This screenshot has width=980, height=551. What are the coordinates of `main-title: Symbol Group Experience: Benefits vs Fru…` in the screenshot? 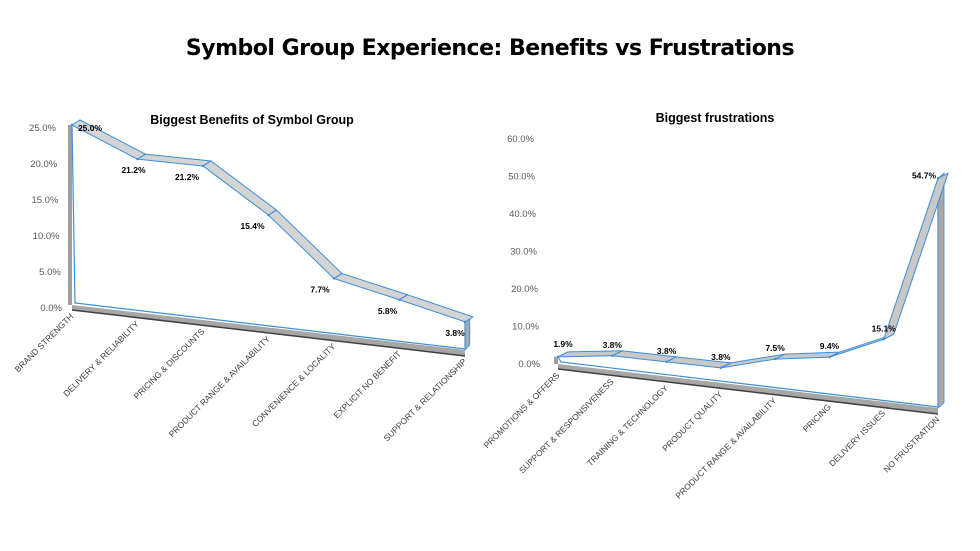 It's located at (490, 48).